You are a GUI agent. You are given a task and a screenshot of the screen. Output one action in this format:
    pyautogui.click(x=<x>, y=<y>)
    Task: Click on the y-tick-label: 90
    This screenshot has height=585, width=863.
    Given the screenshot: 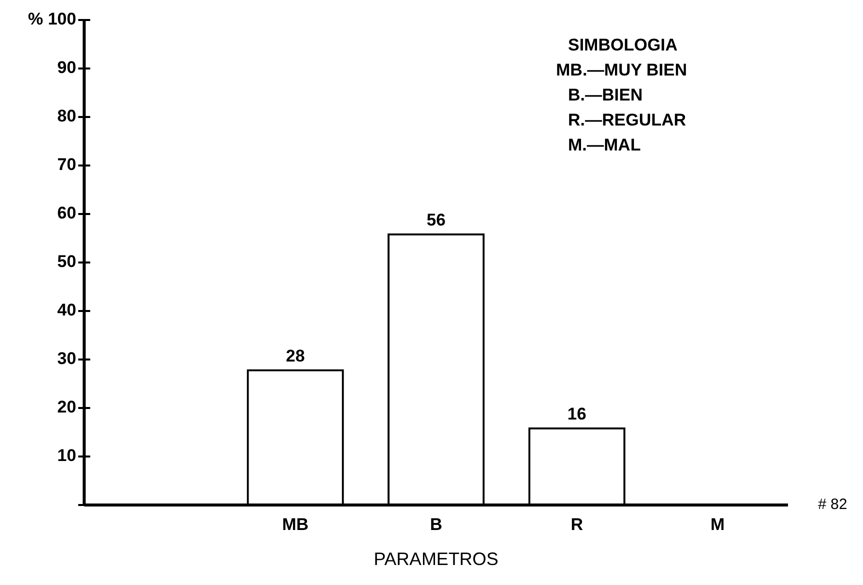 What is the action you would take?
    pyautogui.click(x=66, y=68)
    